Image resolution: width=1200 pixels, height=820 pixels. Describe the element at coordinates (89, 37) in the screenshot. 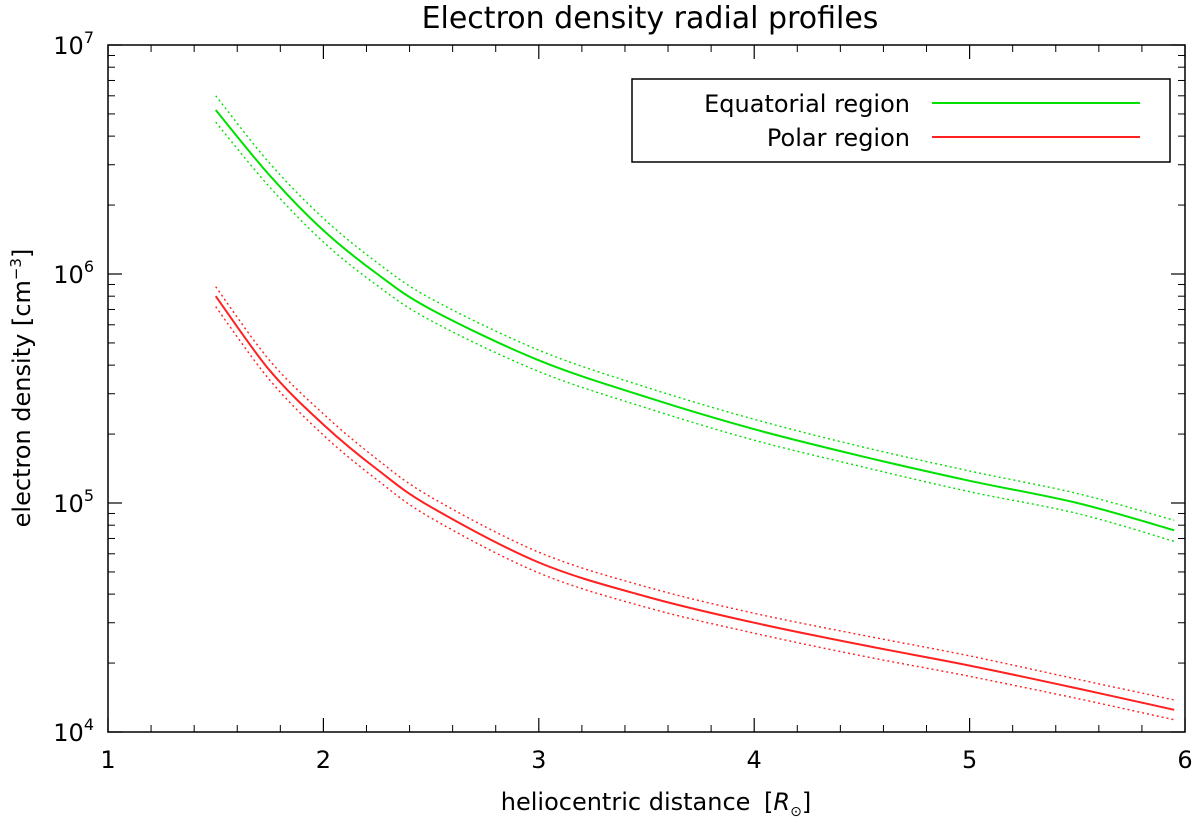

I see `y-tick-label-exponent: 7` at that location.